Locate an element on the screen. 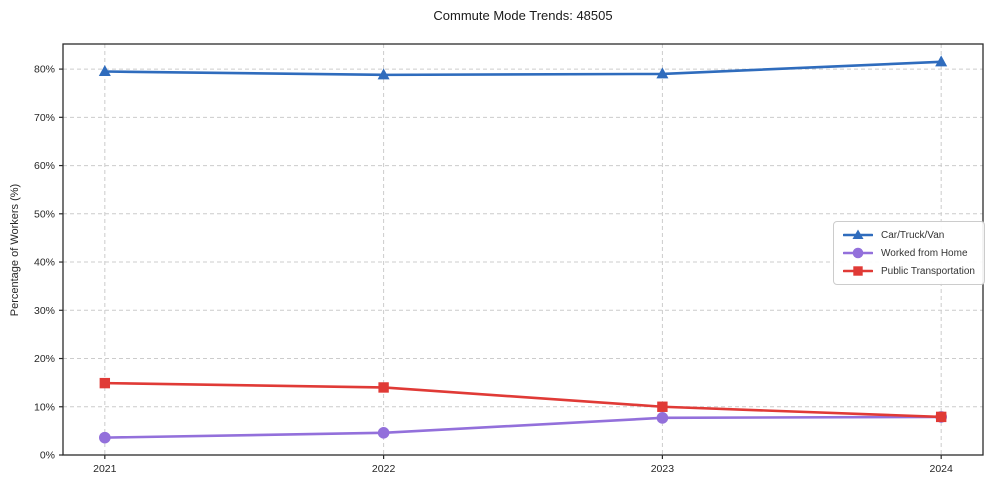 This screenshot has height=490, width=990. x-tick-label: 2023 is located at coordinates (663, 469).